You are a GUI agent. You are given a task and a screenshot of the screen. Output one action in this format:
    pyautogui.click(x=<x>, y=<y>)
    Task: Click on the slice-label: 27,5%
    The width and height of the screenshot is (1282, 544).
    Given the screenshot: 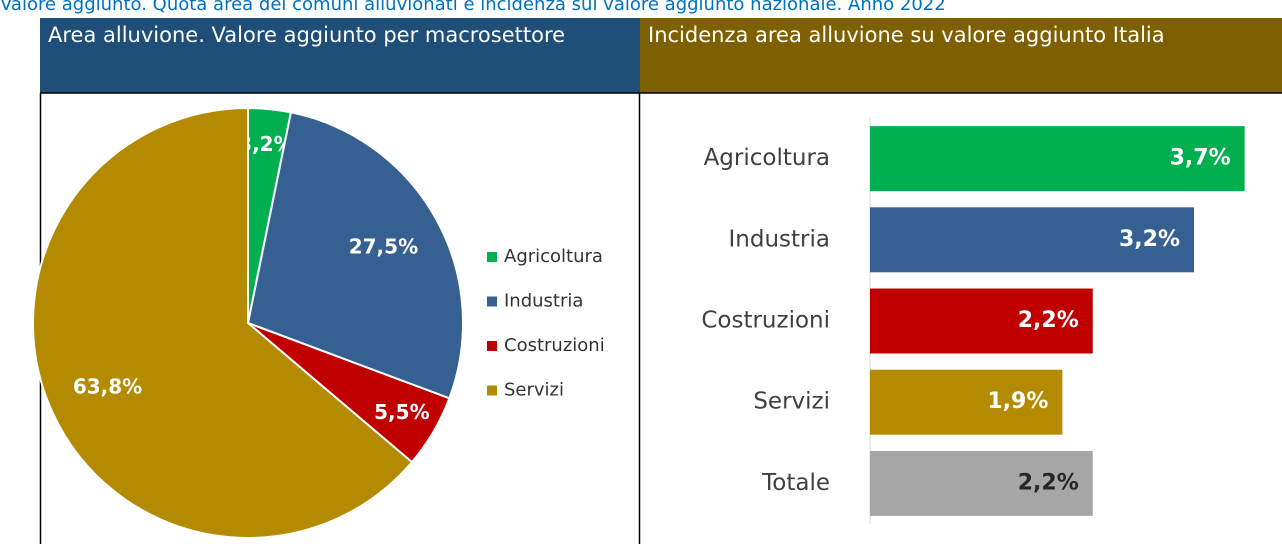 What is the action you would take?
    pyautogui.click(x=383, y=246)
    